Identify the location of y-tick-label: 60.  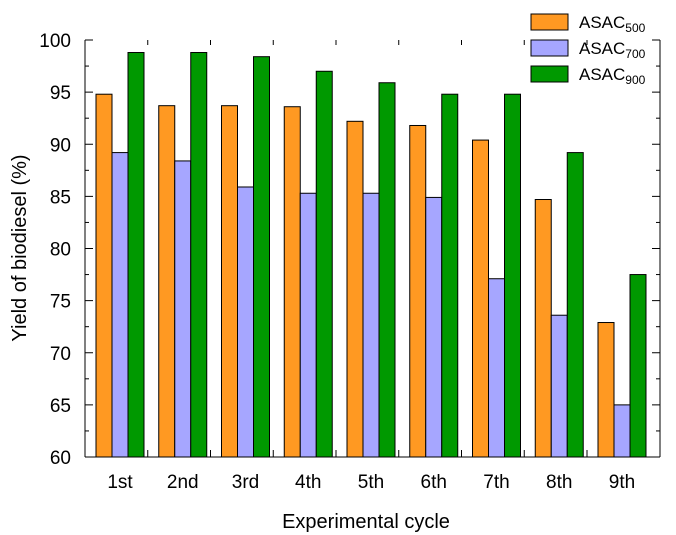
(60, 458).